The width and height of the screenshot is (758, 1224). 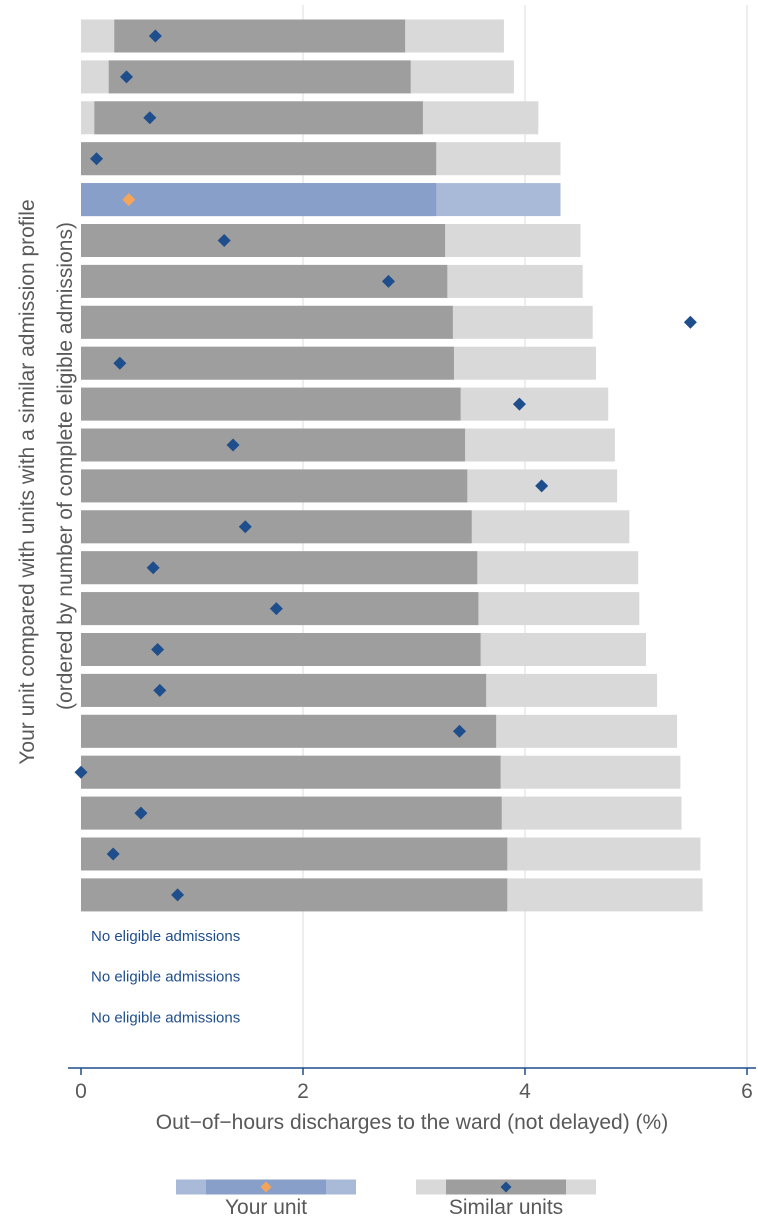 I want to click on legend-similar-units-point, so click(x=506, y=1187).